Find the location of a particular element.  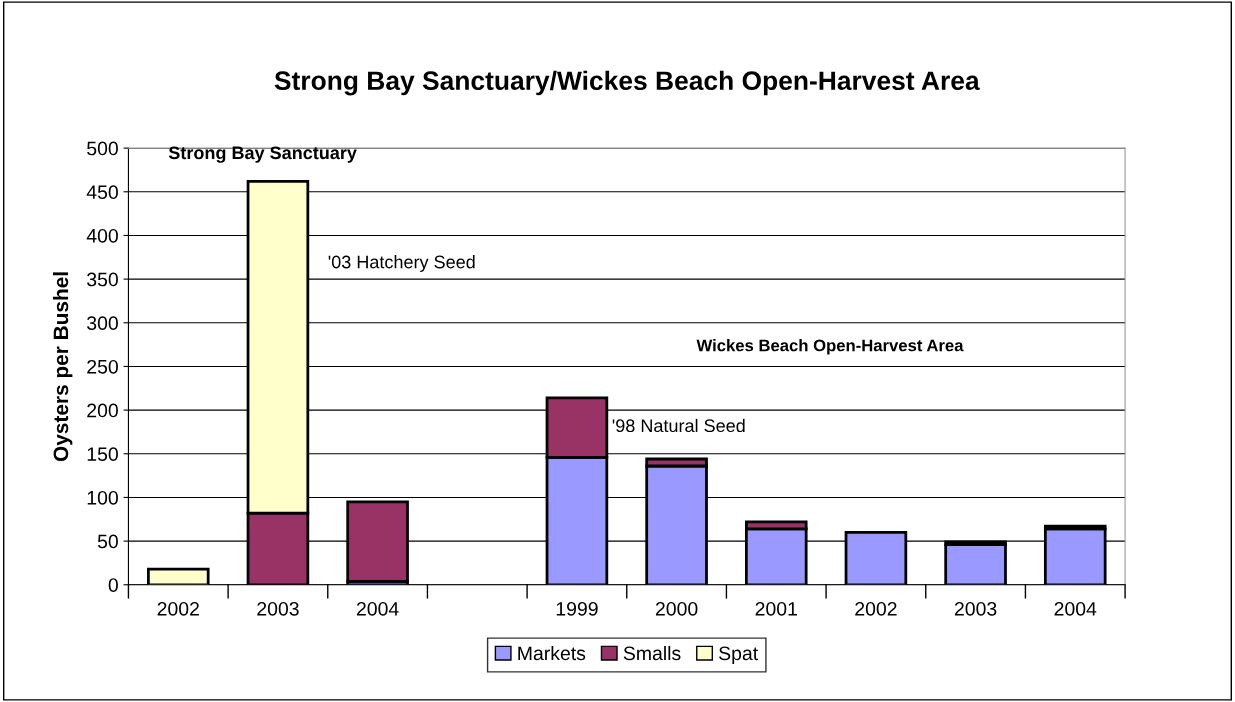

legend-label: Smalls is located at coordinates (652, 653).